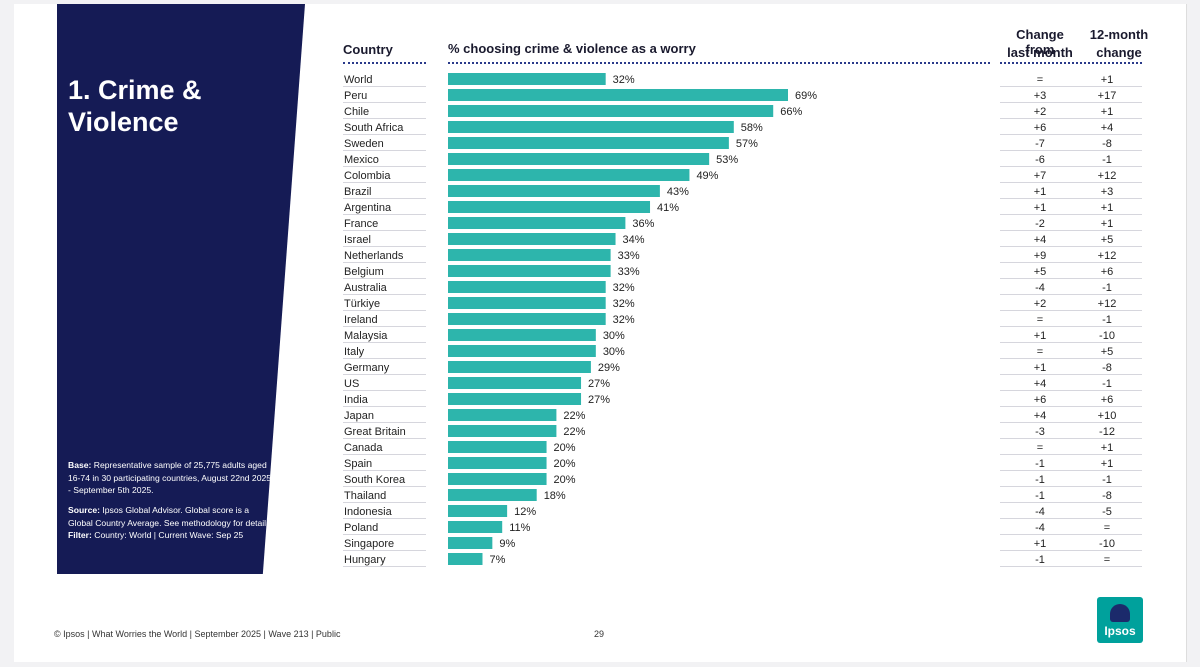 The image size is (1200, 667). Describe the element at coordinates (727, 160) in the screenshot. I see `value-label: 53%` at that location.